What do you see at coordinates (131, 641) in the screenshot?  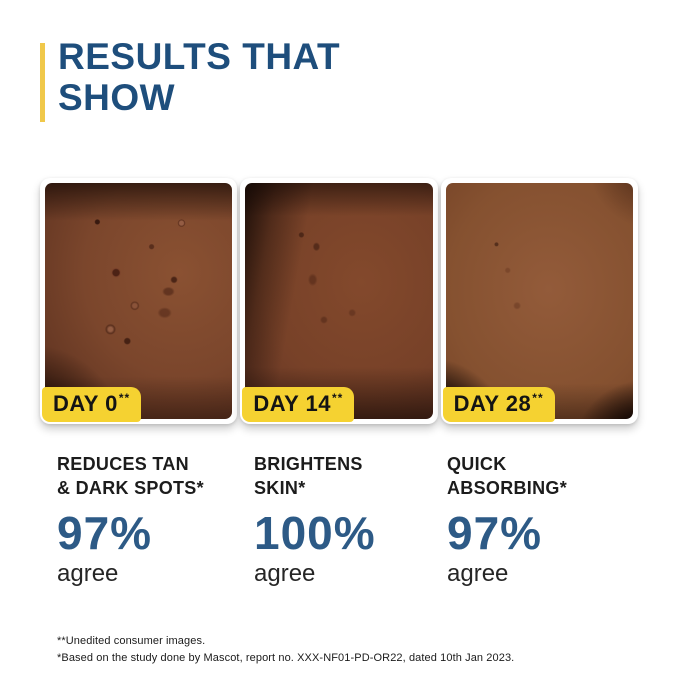 I see `footnote-unedited-images: **Unedited consumer images.` at bounding box center [131, 641].